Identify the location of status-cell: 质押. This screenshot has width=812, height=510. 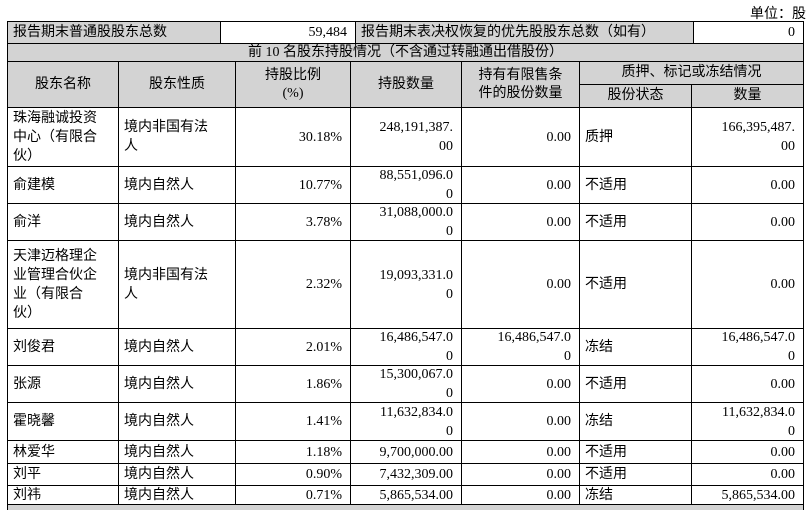
(636, 137).